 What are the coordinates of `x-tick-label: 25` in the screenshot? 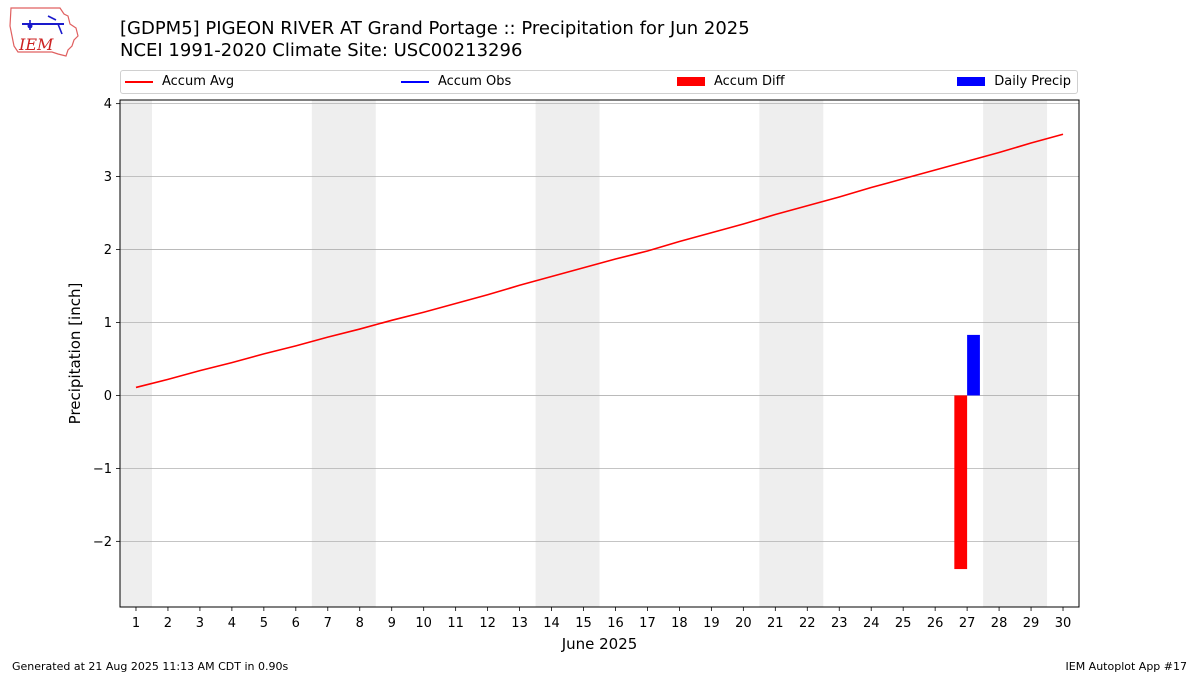 It's located at (903, 623).